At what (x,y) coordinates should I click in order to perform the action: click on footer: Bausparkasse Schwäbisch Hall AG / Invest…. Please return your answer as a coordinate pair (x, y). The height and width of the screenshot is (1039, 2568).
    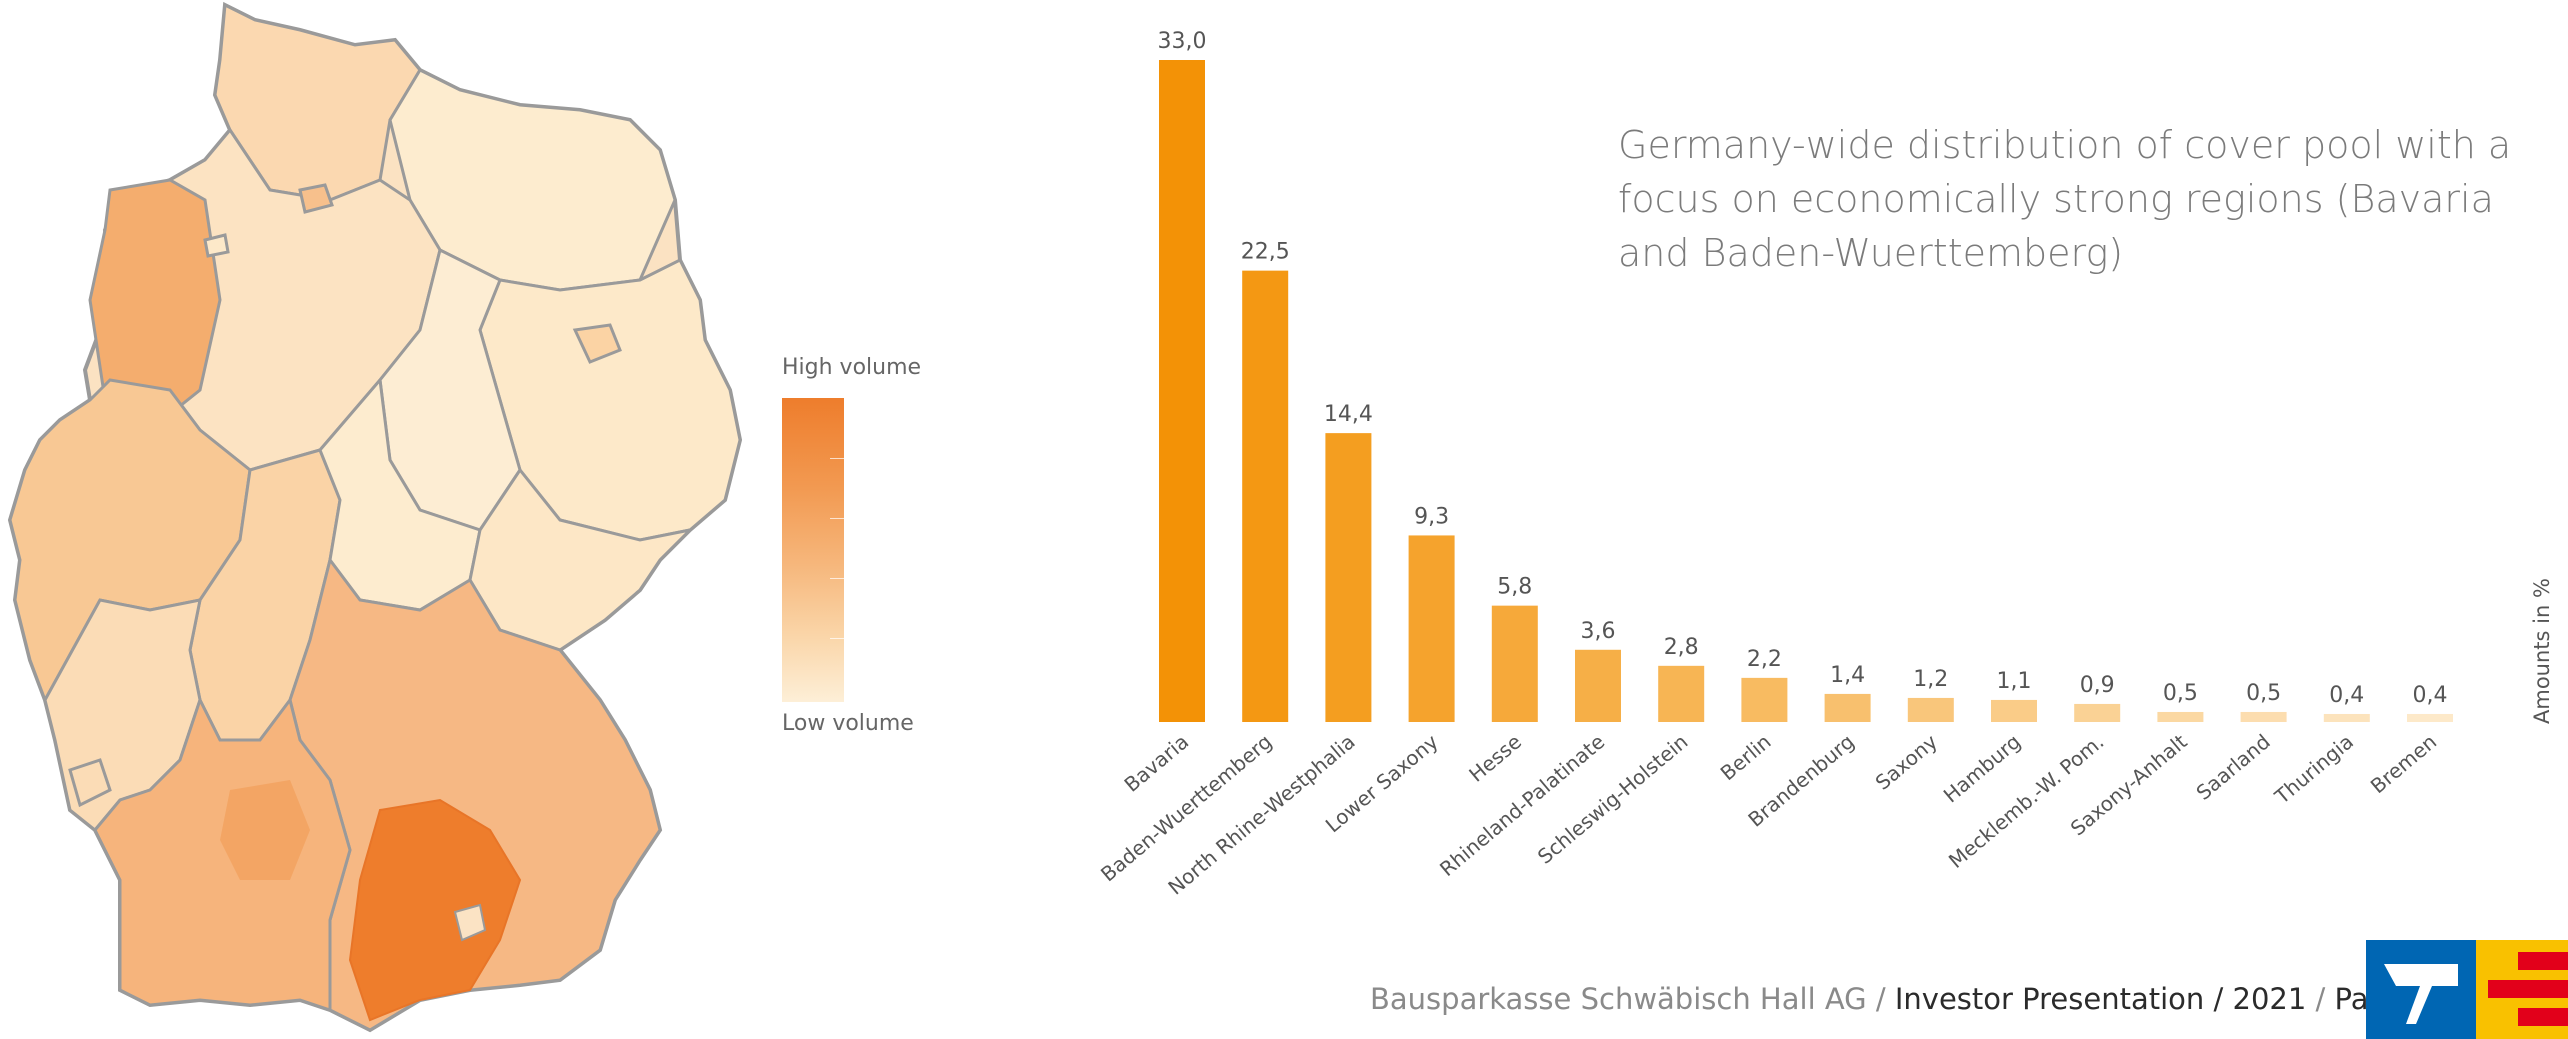
    Looking at the image, I should click on (1910, 999).